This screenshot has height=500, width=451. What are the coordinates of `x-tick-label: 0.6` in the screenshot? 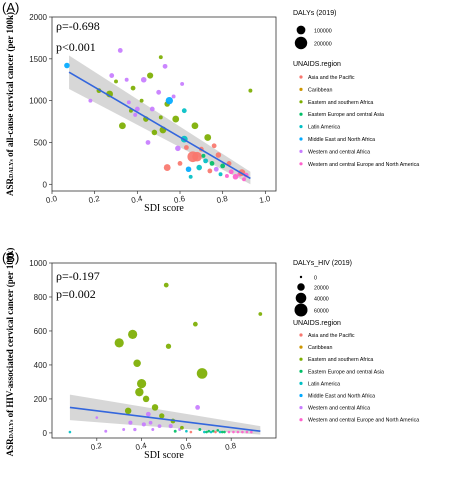 It's located at (179, 199).